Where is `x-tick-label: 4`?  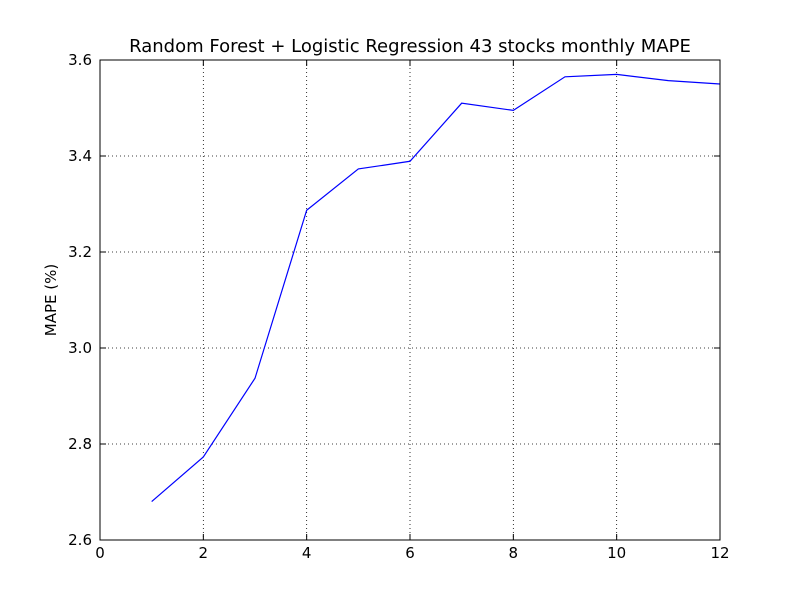 x-tick-label: 4 is located at coordinates (307, 553).